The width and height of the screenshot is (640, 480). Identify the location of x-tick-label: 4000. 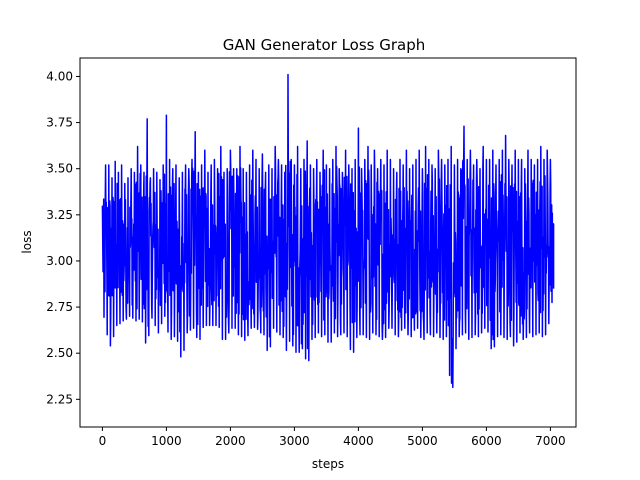
(358, 441).